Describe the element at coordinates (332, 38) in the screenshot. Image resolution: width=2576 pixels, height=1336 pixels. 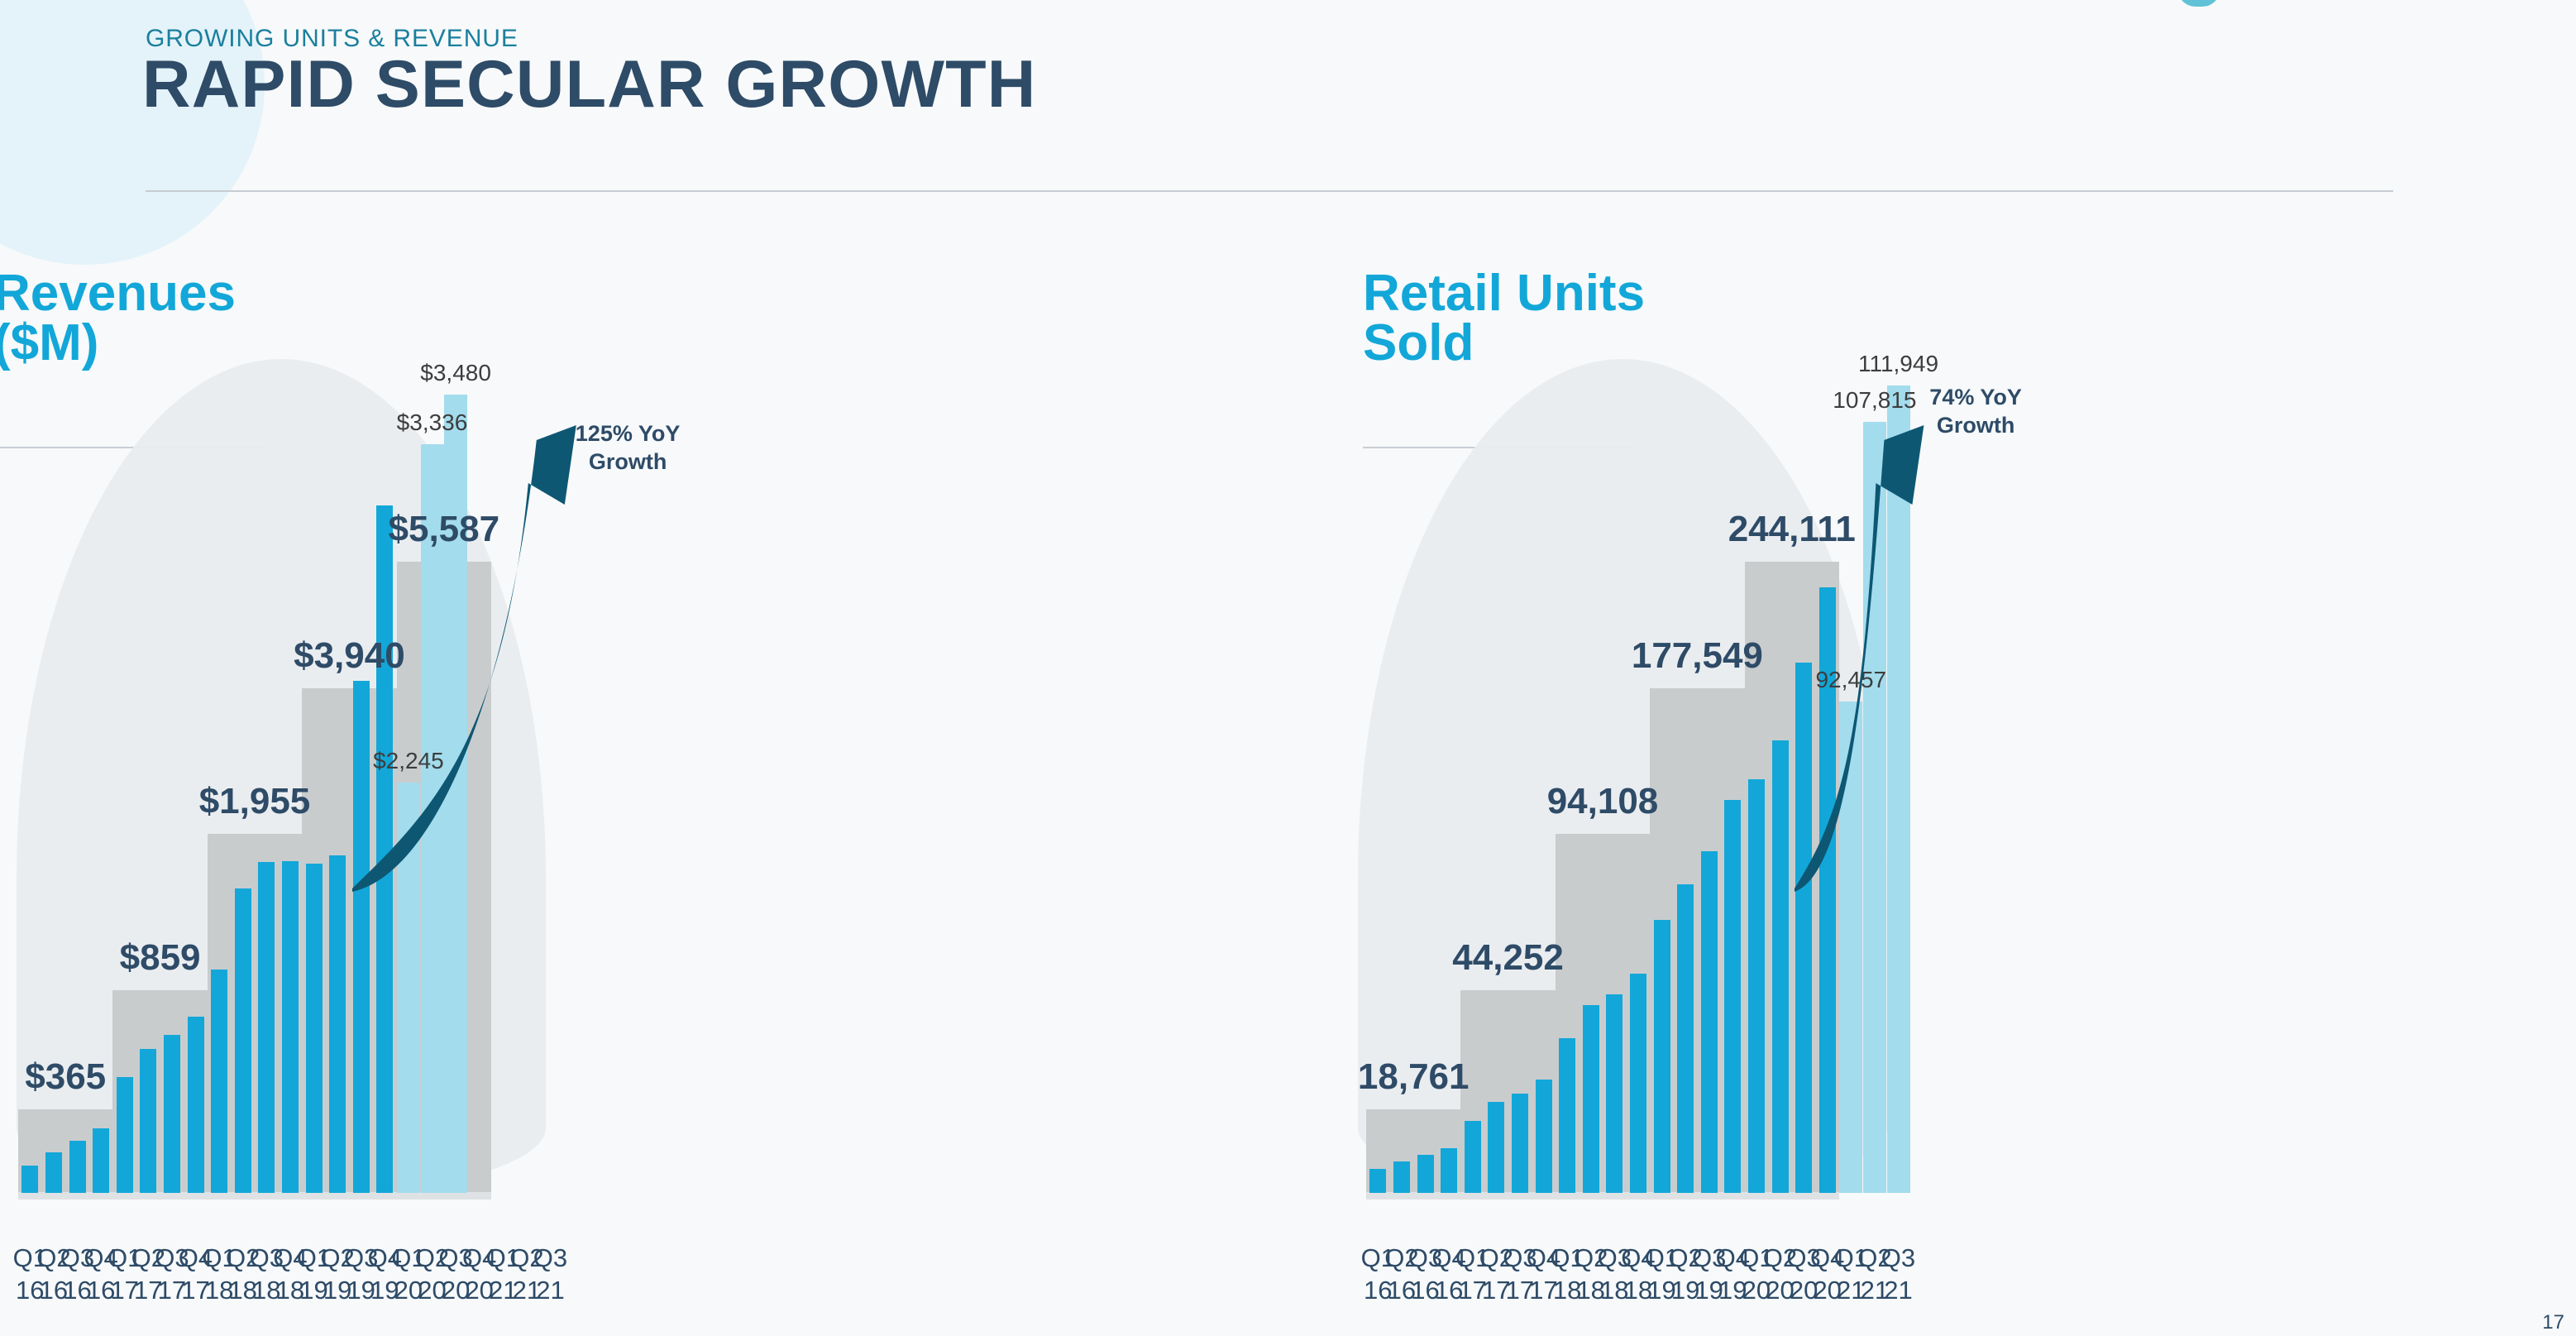
I see `slide-eyebrow: GROWING UNITS & REVENUE` at that location.